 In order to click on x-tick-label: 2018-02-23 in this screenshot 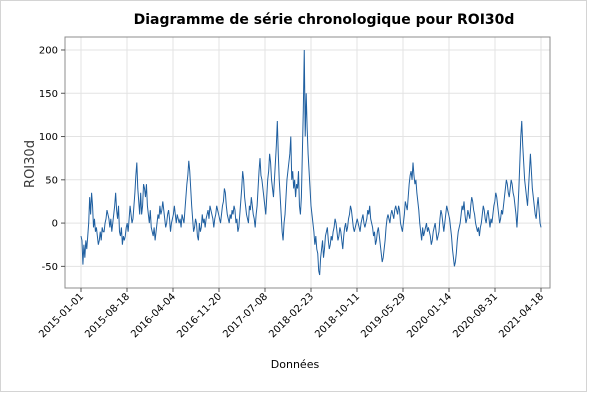, I will do `click(291, 315)`.